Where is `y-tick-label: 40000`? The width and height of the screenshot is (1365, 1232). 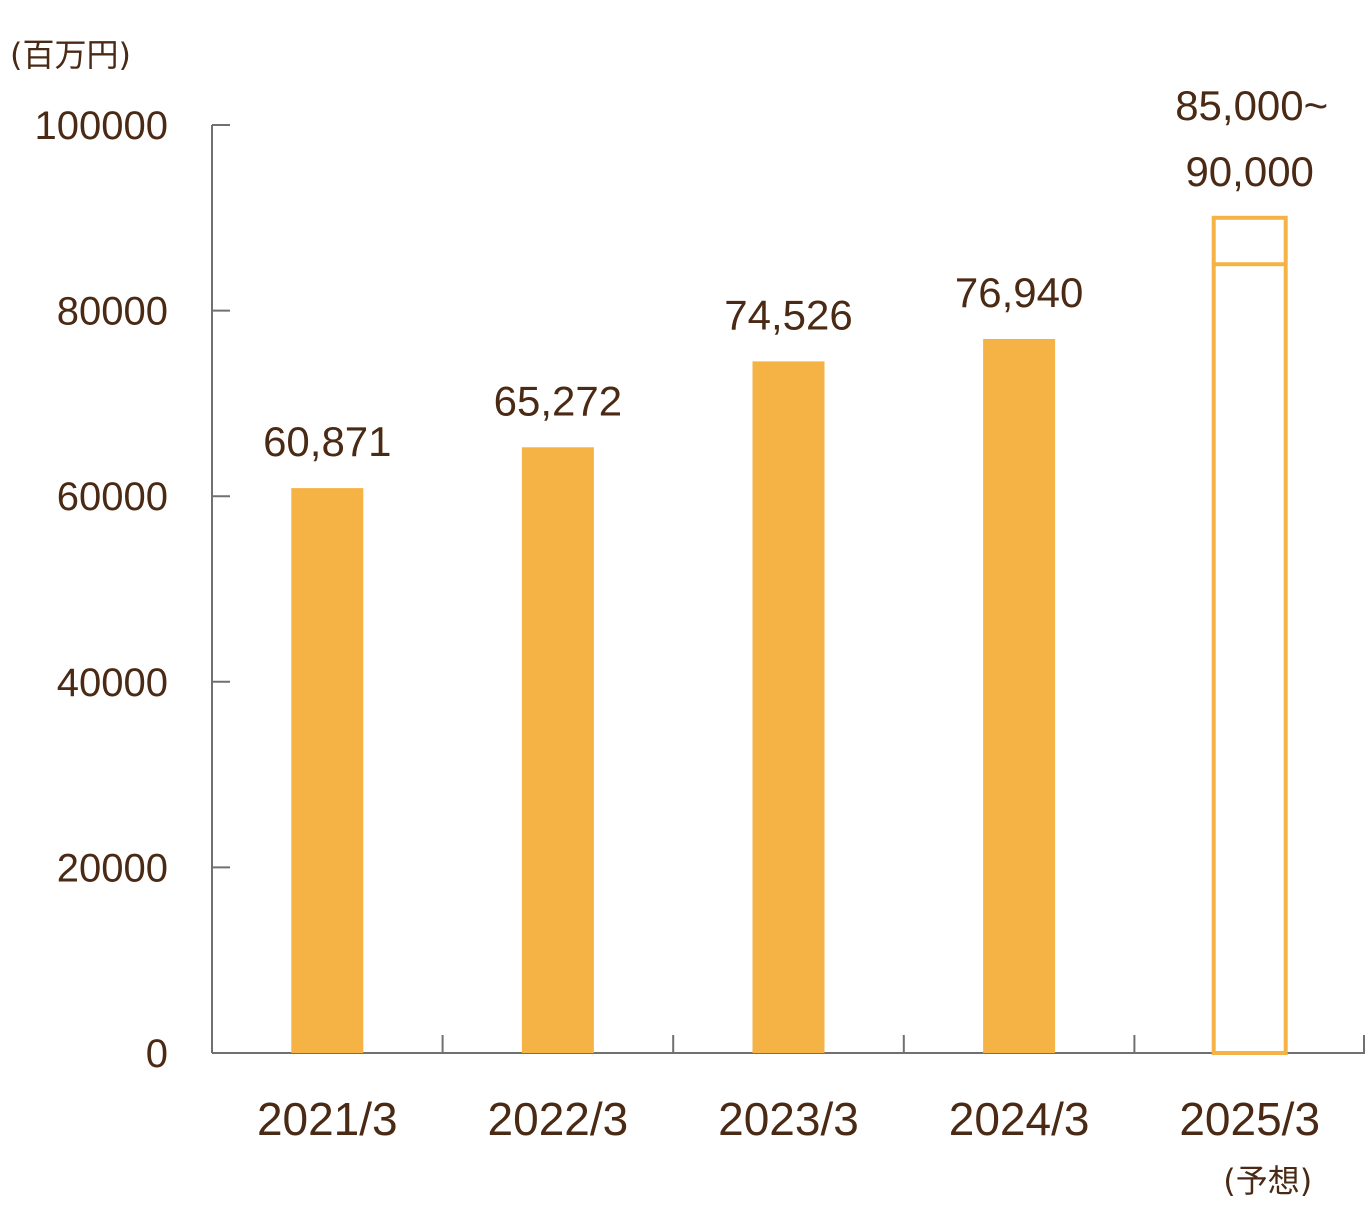 y-tick-label: 40000 is located at coordinates (112, 683).